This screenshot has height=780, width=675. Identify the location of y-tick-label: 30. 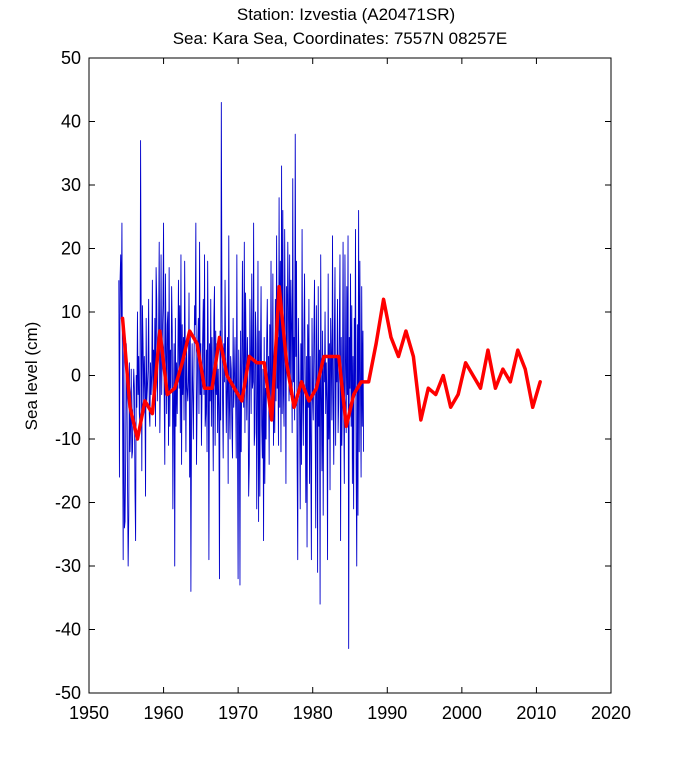
(71, 185).